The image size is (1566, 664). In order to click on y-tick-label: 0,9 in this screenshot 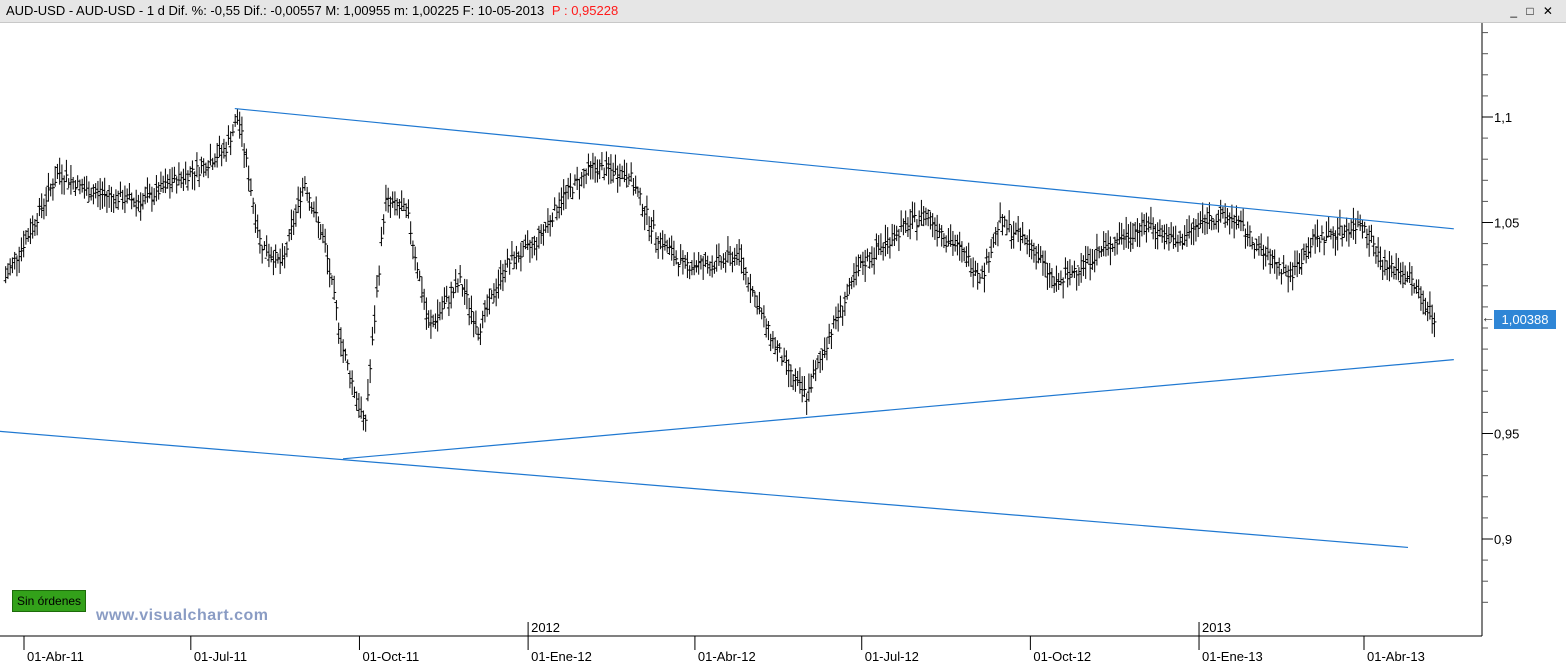, I will do `click(1503, 539)`.